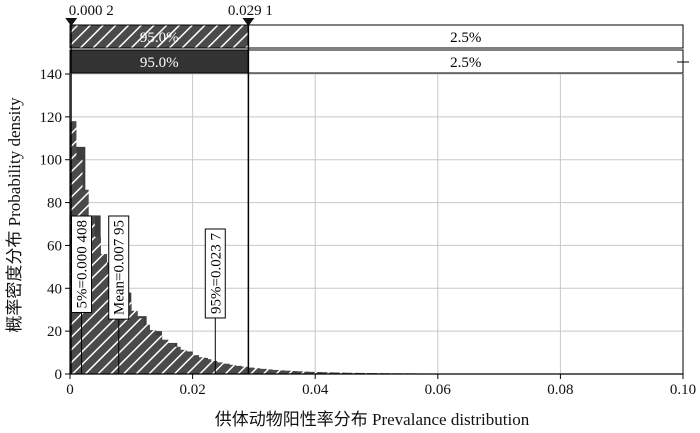 The height and width of the screenshot is (433, 700). I want to click on band-hatched-left-label: 95.0%, so click(159, 38).